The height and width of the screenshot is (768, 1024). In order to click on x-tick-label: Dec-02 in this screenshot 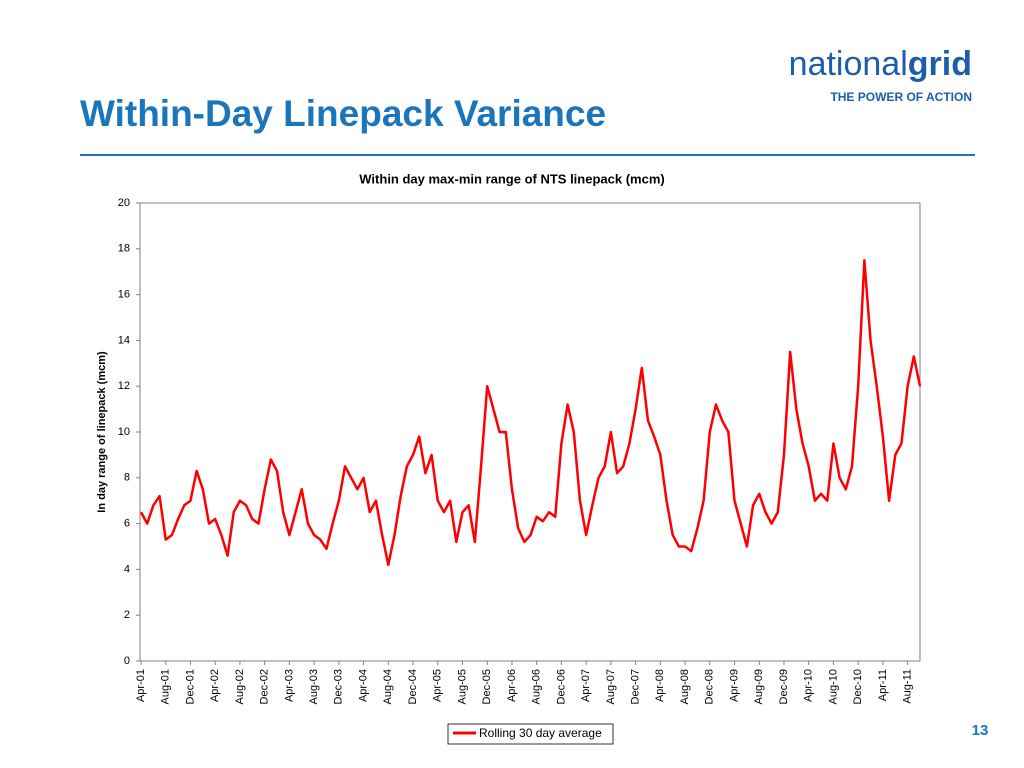, I will do `click(265, 686)`.